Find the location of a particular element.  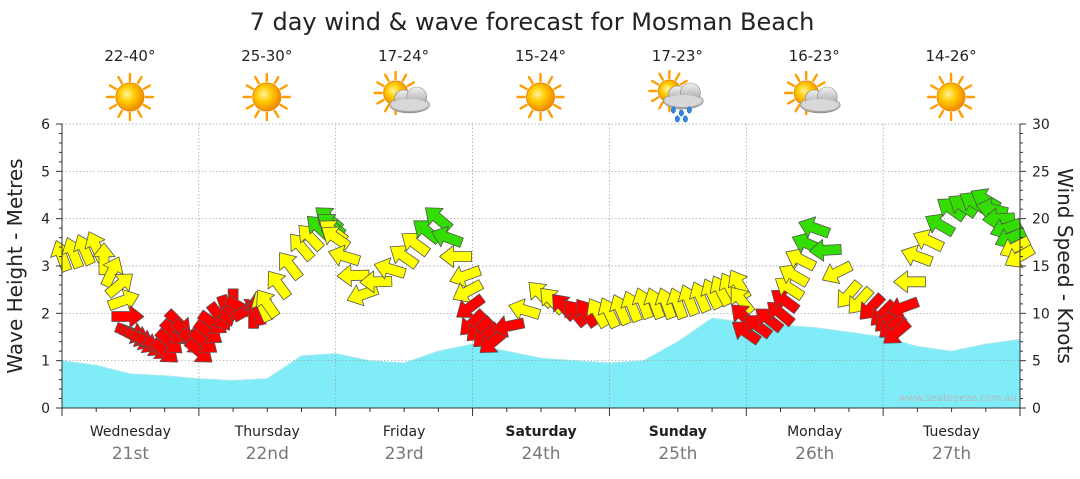

day-name-label: Monday is located at coordinates (814, 432).